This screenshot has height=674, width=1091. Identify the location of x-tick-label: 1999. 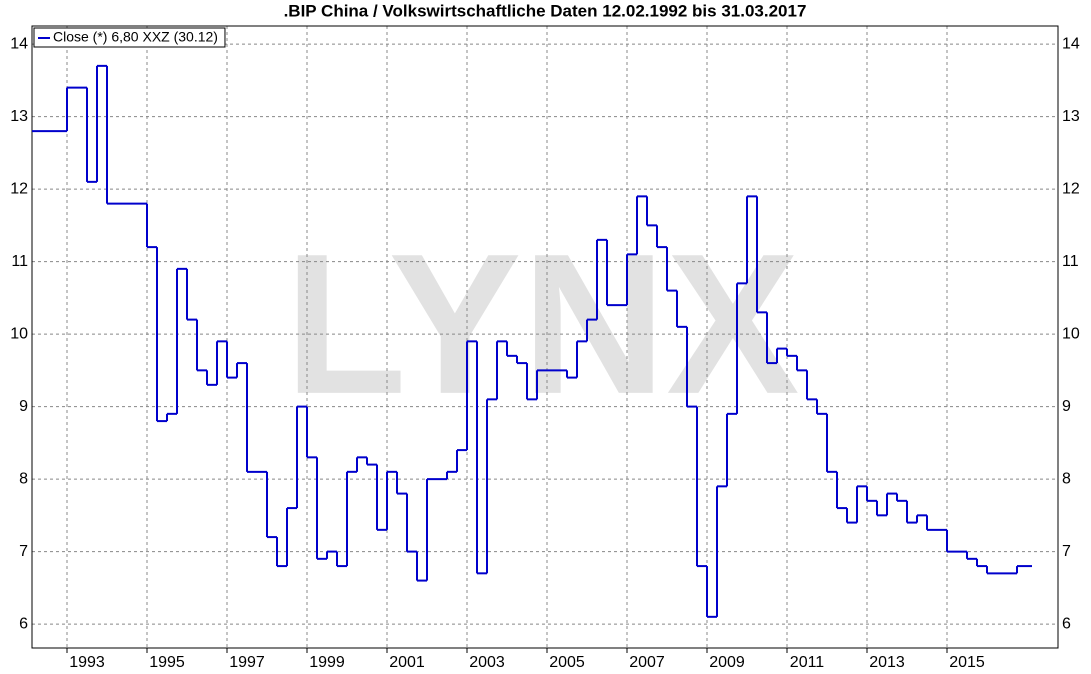
(327, 662).